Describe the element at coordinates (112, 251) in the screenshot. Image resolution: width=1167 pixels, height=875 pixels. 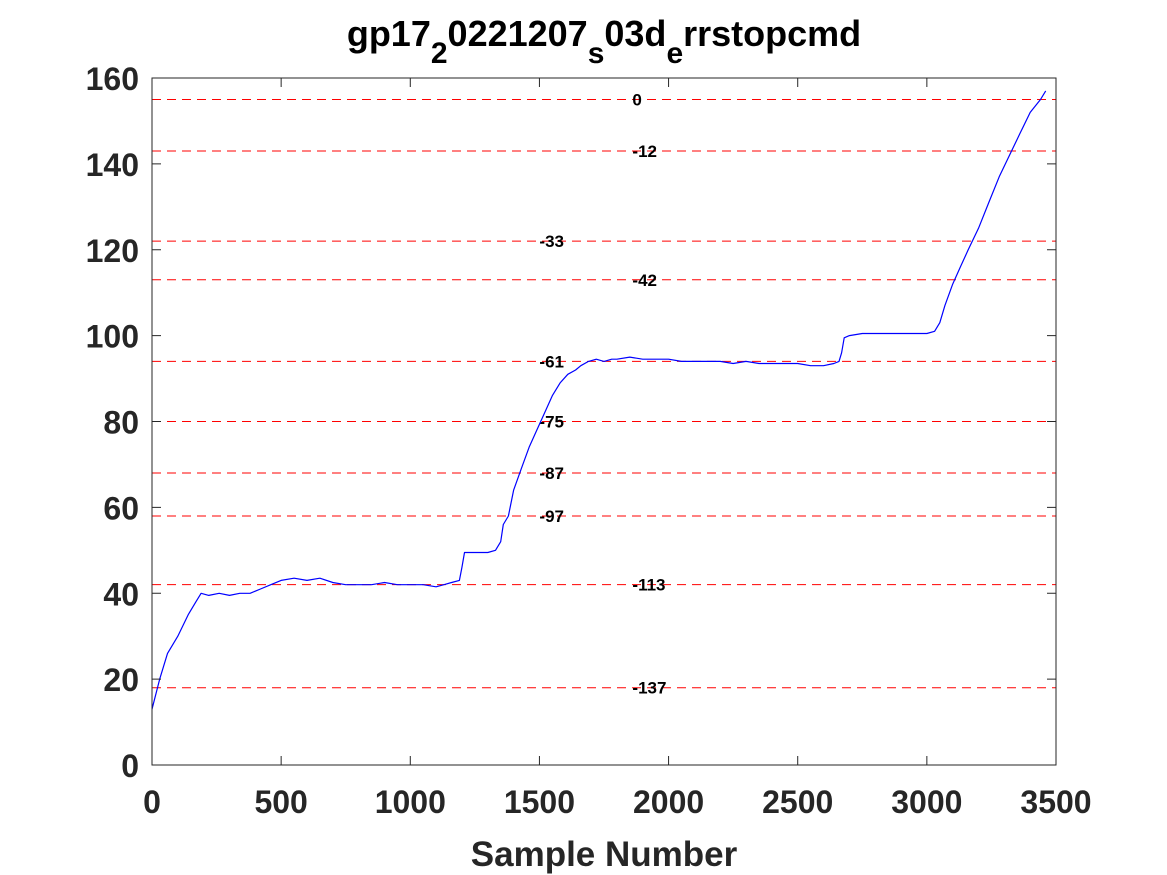
I see `y-tick-label: 120` at that location.